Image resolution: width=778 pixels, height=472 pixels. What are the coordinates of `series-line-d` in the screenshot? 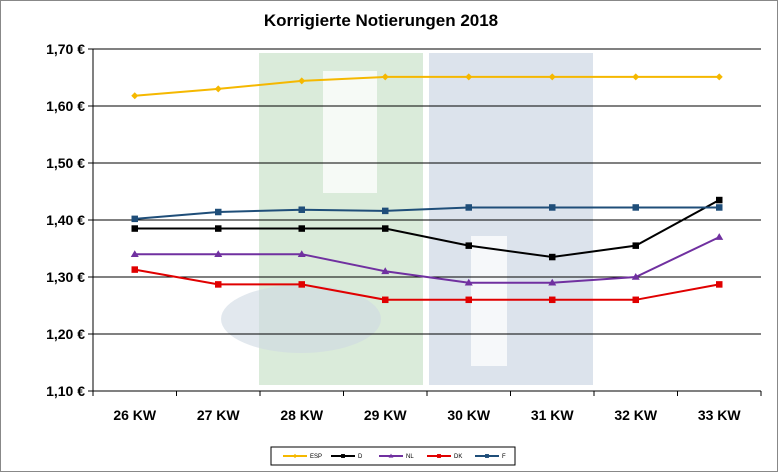 It's located at (427, 229).